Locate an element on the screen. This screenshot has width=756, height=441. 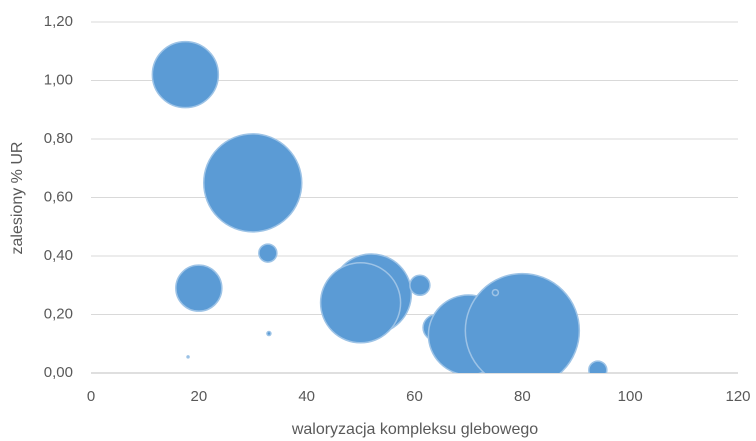
x-tick-label: 120 is located at coordinates (737, 396).